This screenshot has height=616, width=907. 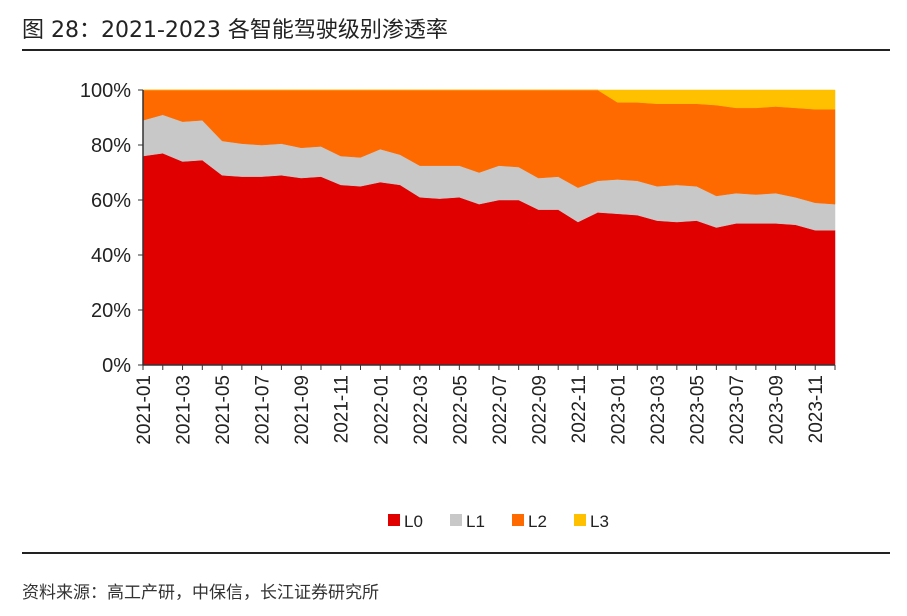 I want to click on x-tick-label: 2021-01, so click(x=144, y=410).